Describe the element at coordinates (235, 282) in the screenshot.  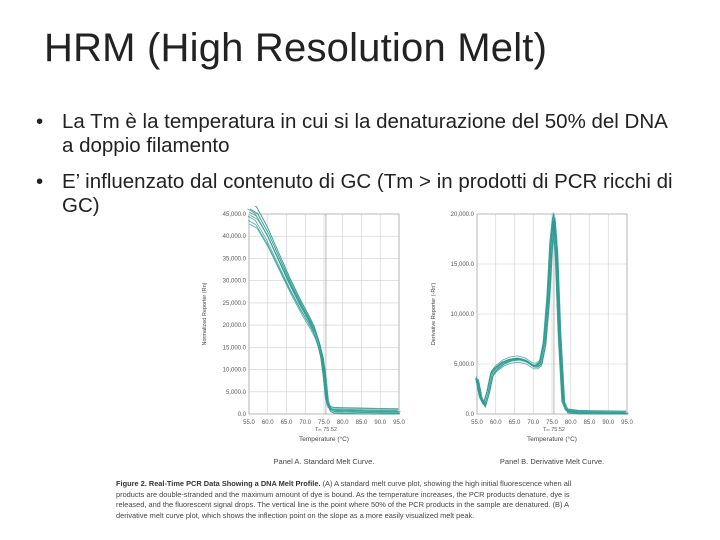
I see `y-tick-label: 30,000.0` at that location.